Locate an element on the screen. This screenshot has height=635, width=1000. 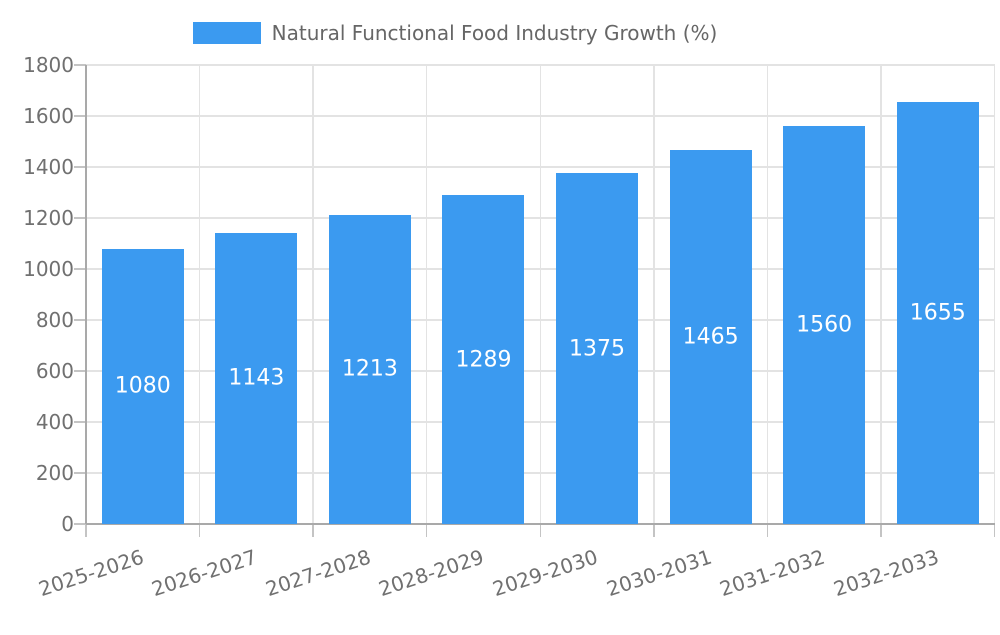
bar-value-label: 1080 is located at coordinates (142, 386).